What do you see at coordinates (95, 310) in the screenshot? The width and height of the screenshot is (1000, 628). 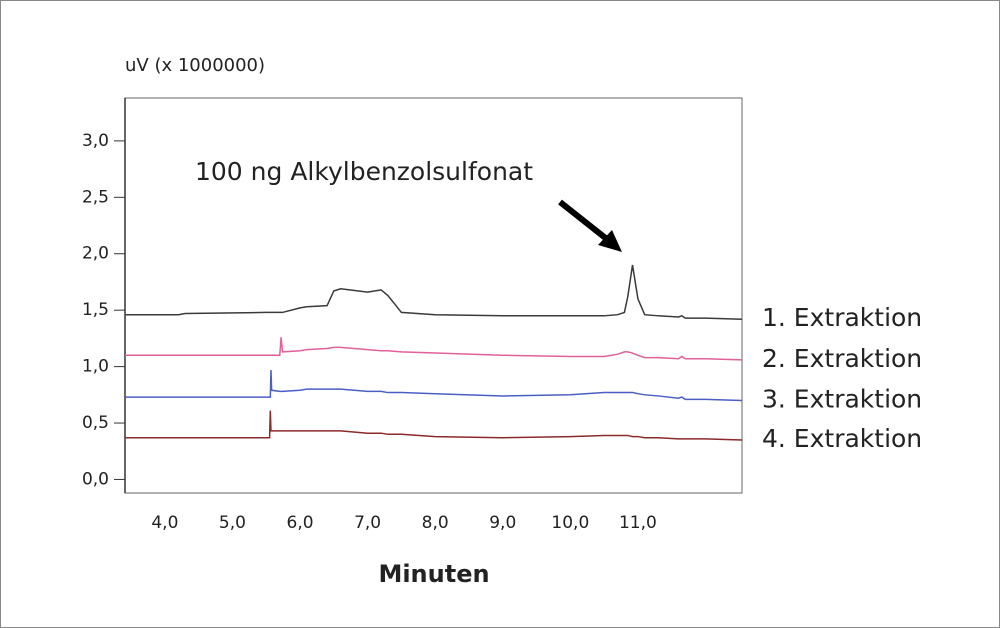 I see `y-tick-label: 1,5` at bounding box center [95, 310].